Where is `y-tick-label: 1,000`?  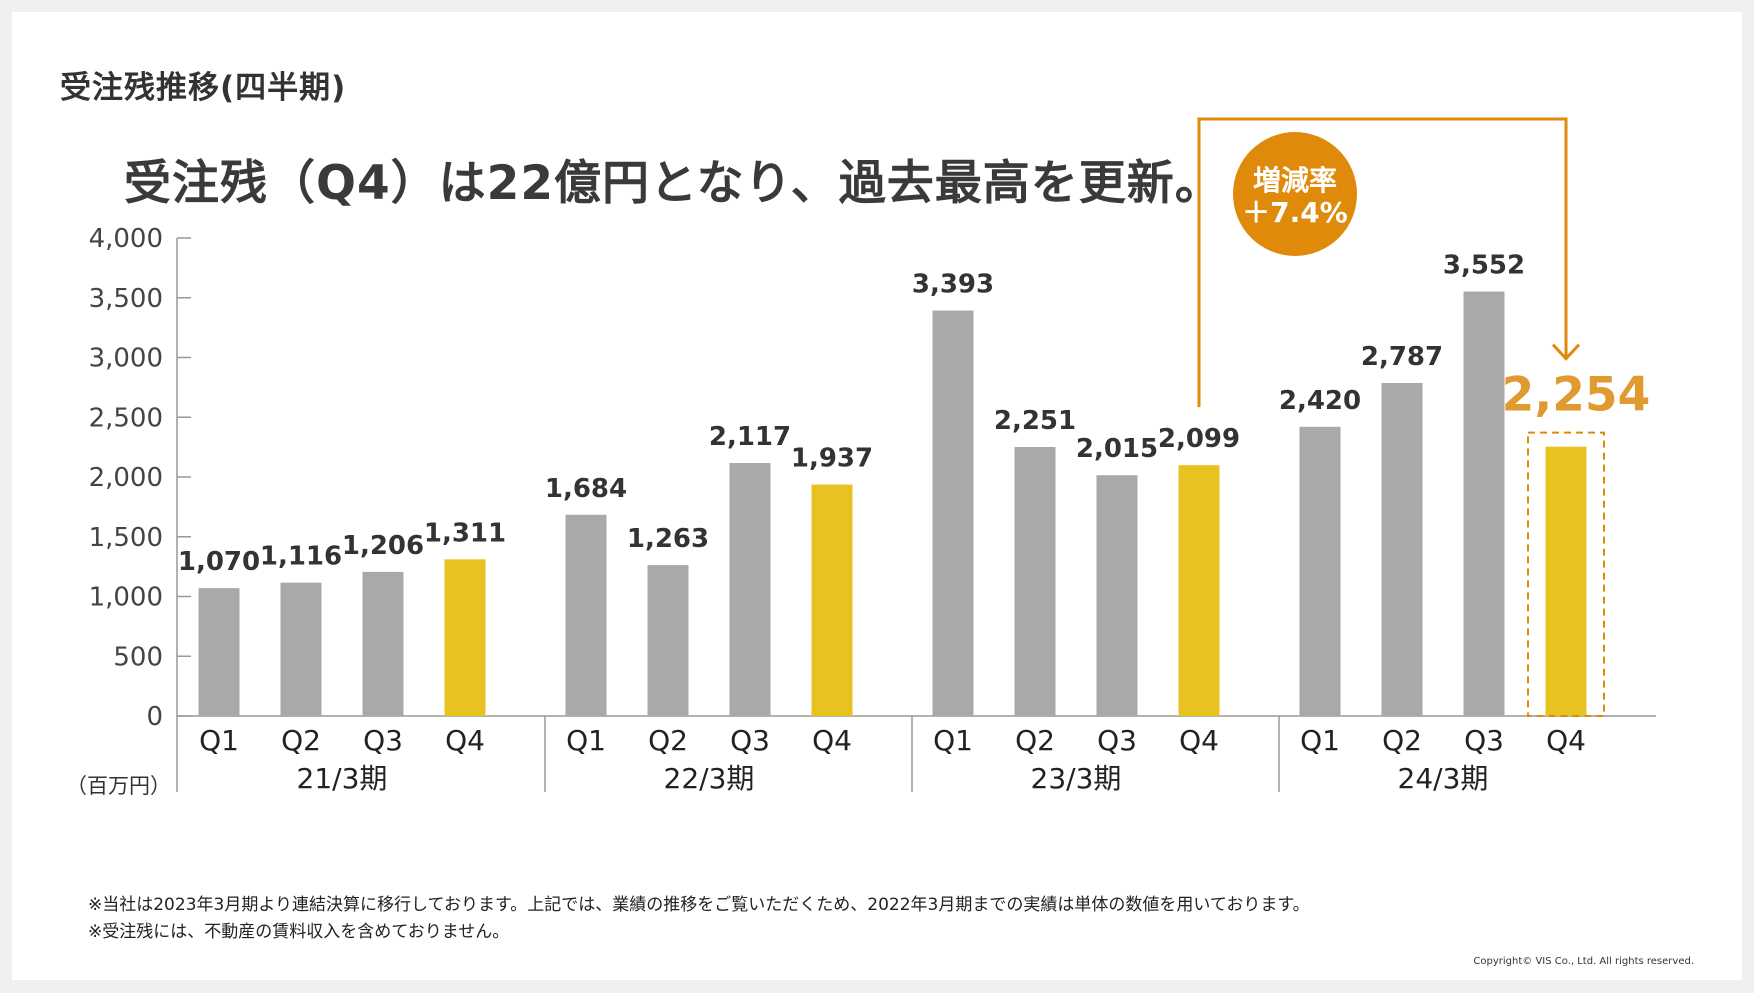
y-tick-label: 1,000 is located at coordinates (126, 598).